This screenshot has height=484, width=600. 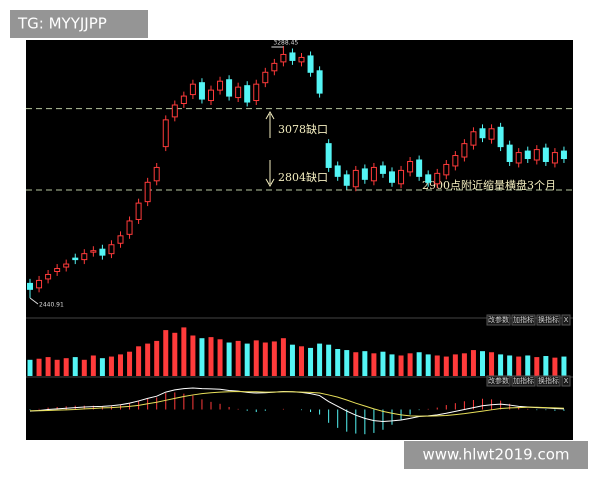 What do you see at coordinates (79, 24) in the screenshot?
I see `watermark-box` at bounding box center [79, 24].